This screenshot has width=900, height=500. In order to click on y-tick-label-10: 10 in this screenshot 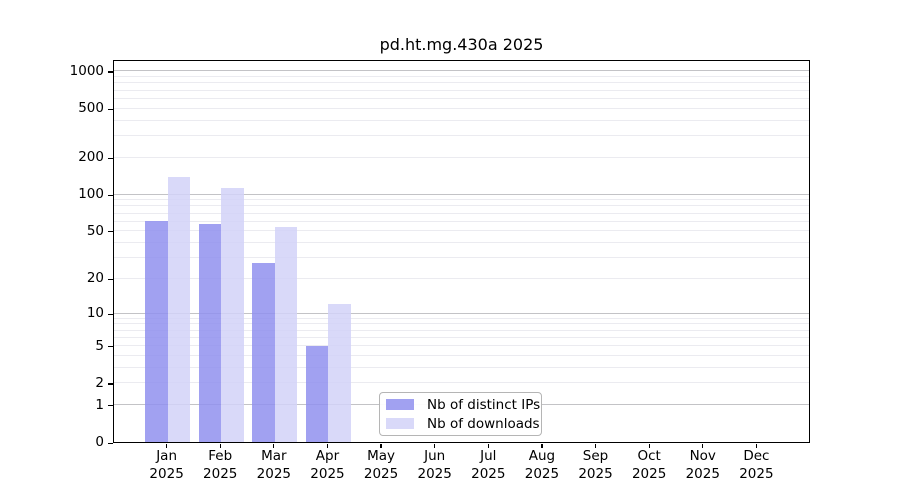, I will do `click(95, 313)`.